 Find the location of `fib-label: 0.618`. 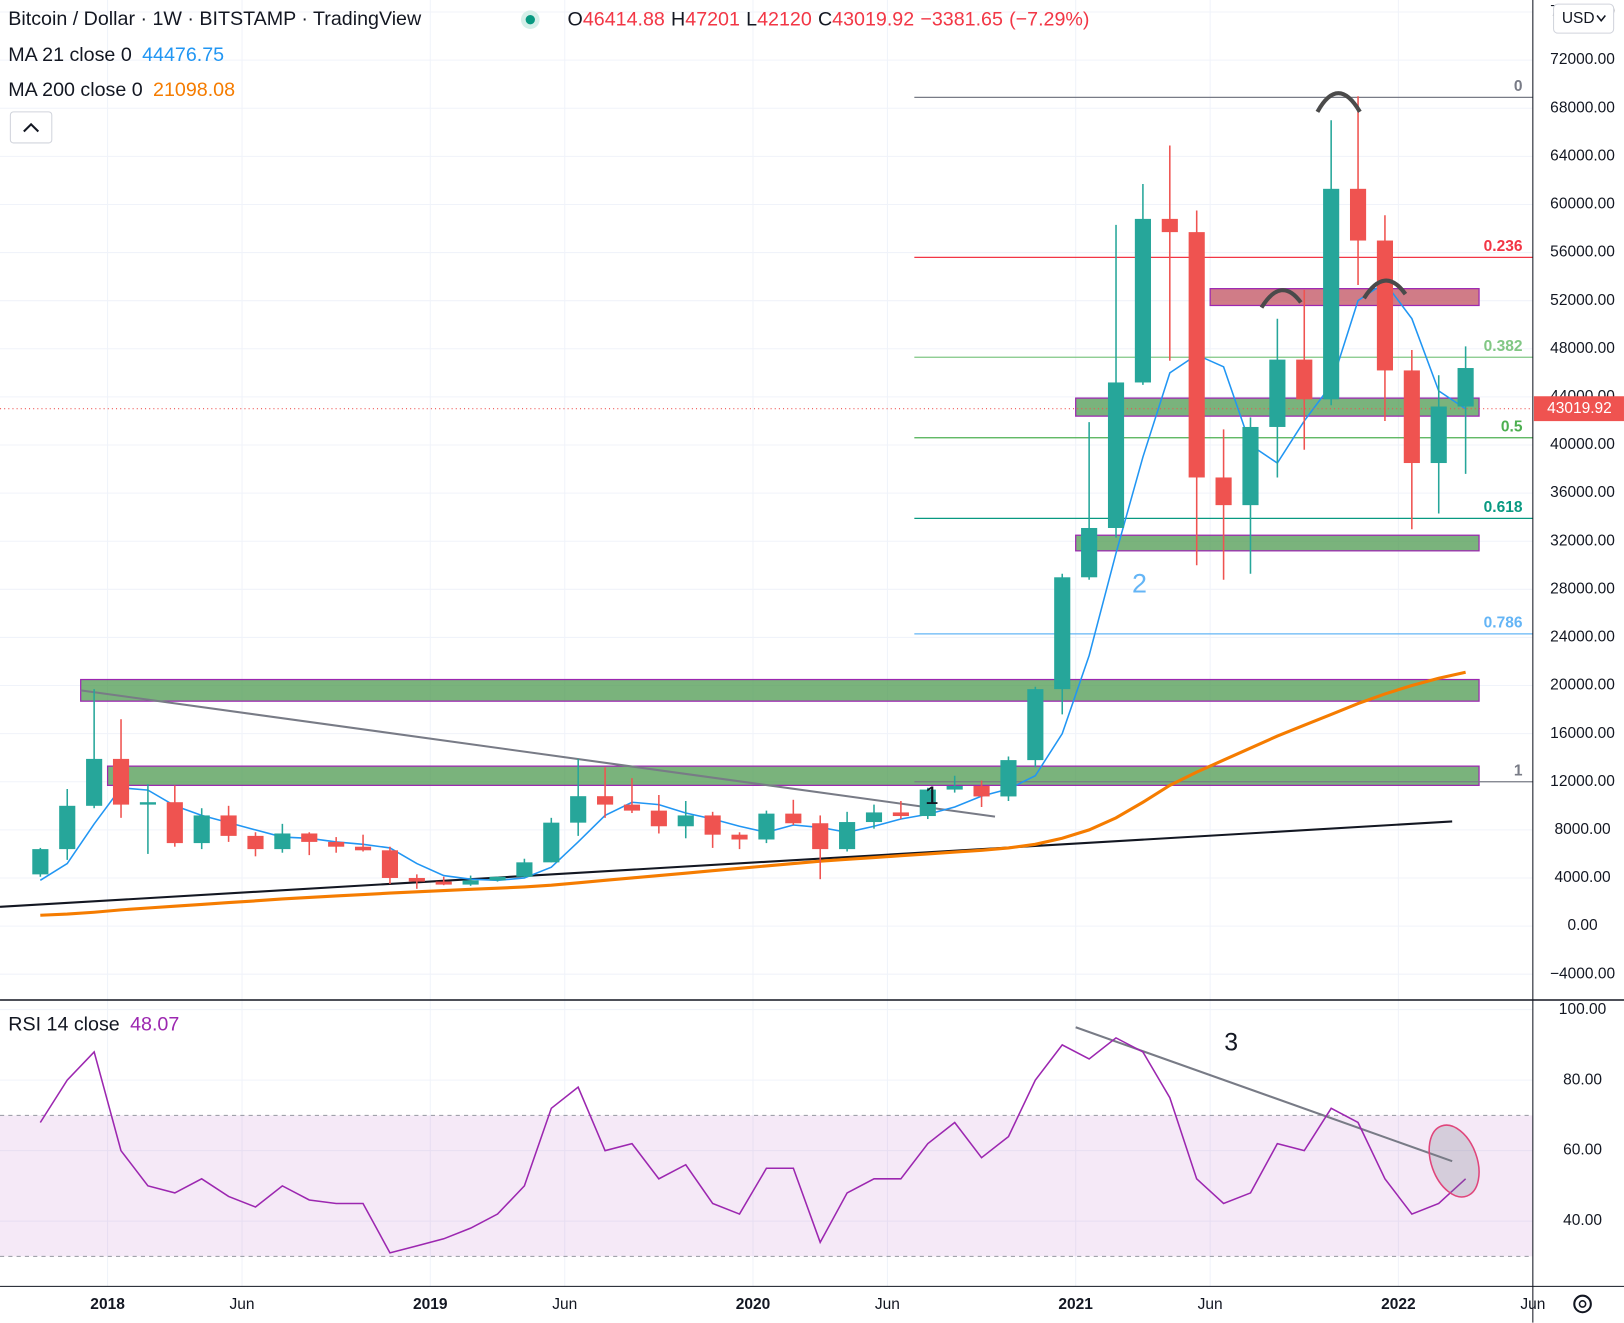

fib-label: 0.618 is located at coordinates (1503, 507).